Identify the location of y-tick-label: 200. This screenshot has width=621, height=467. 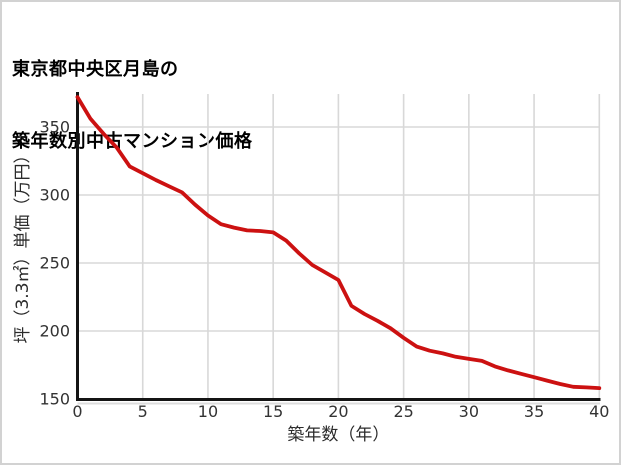
(54, 331).